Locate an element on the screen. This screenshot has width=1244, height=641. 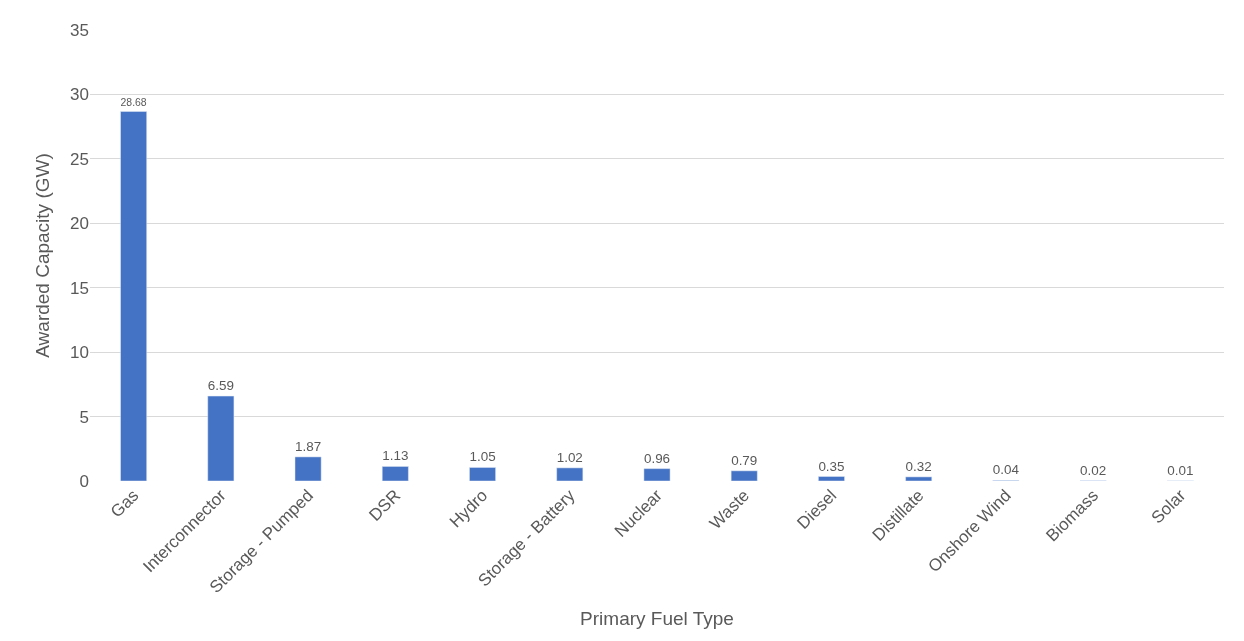
y-tick-label: 25 is located at coordinates (79, 159).